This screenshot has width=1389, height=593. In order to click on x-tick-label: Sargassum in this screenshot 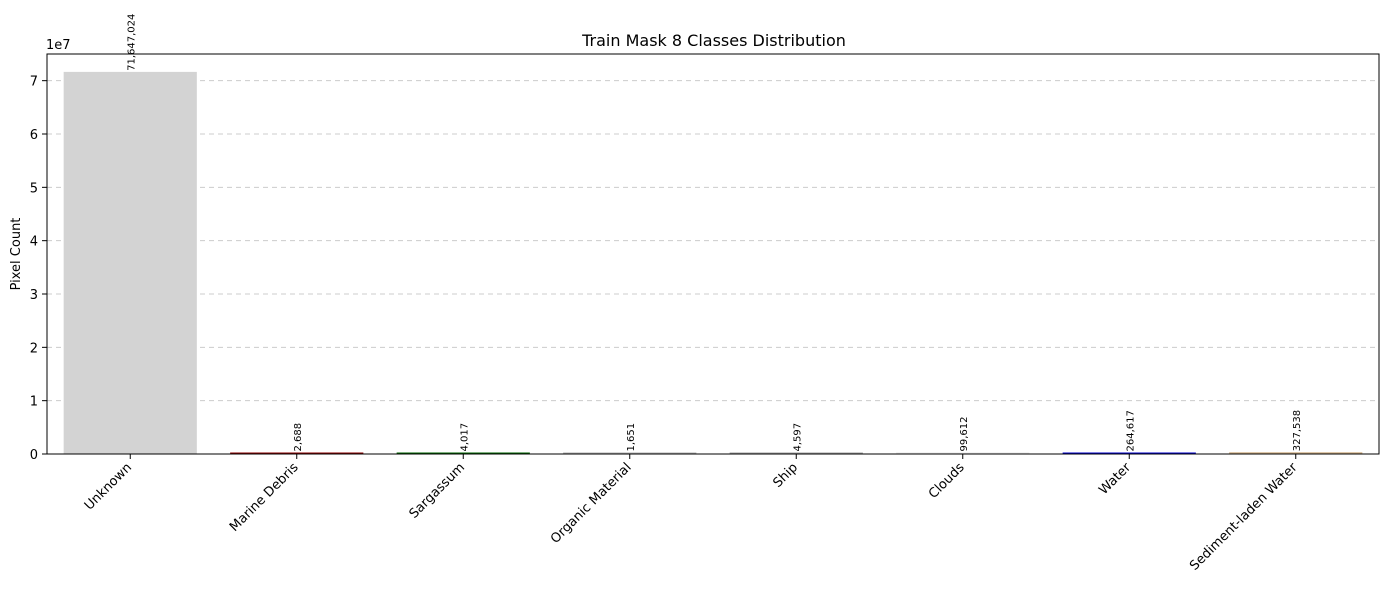, I will do `click(438, 491)`.